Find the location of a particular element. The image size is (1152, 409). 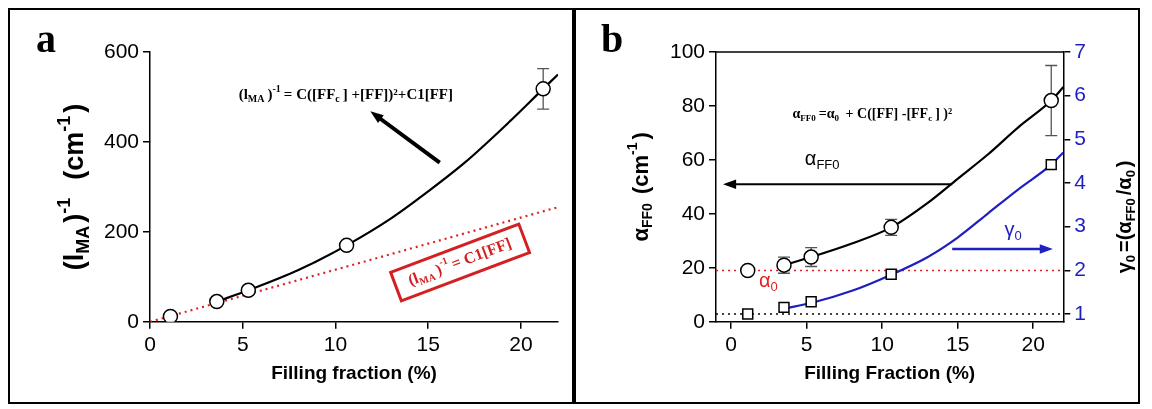

y2-tick-label: 7 is located at coordinates (1080, 50).